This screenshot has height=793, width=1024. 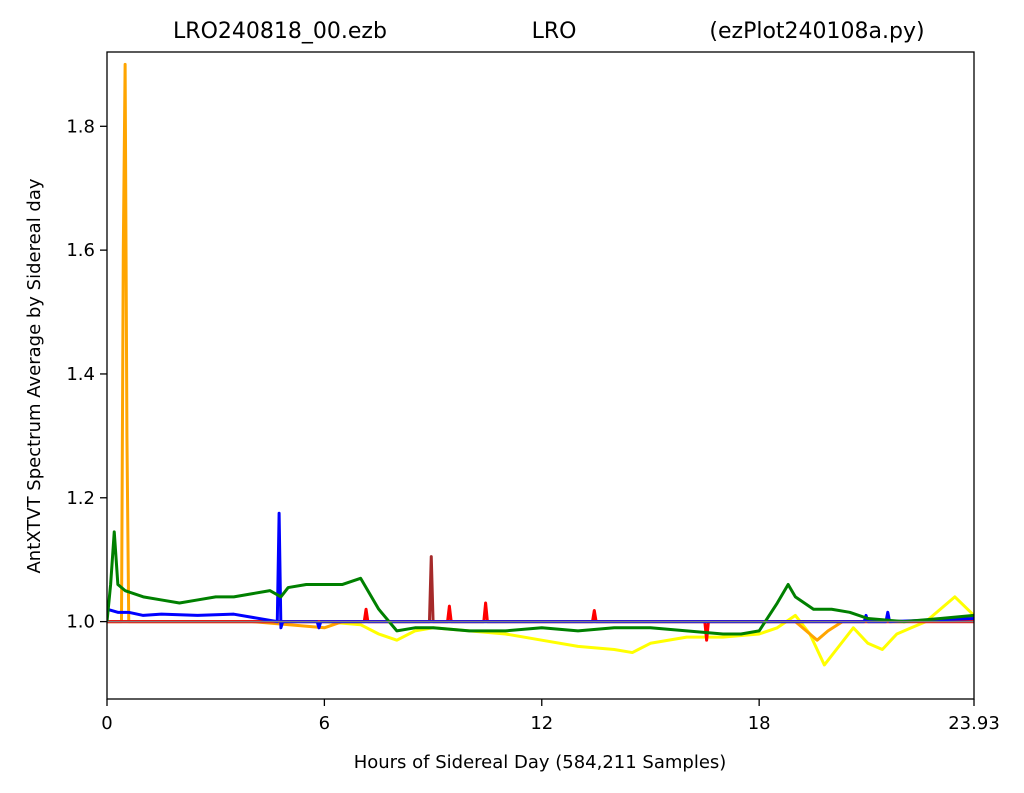 I want to click on title-filename: LRO240818_00.ezb, so click(x=280, y=31).